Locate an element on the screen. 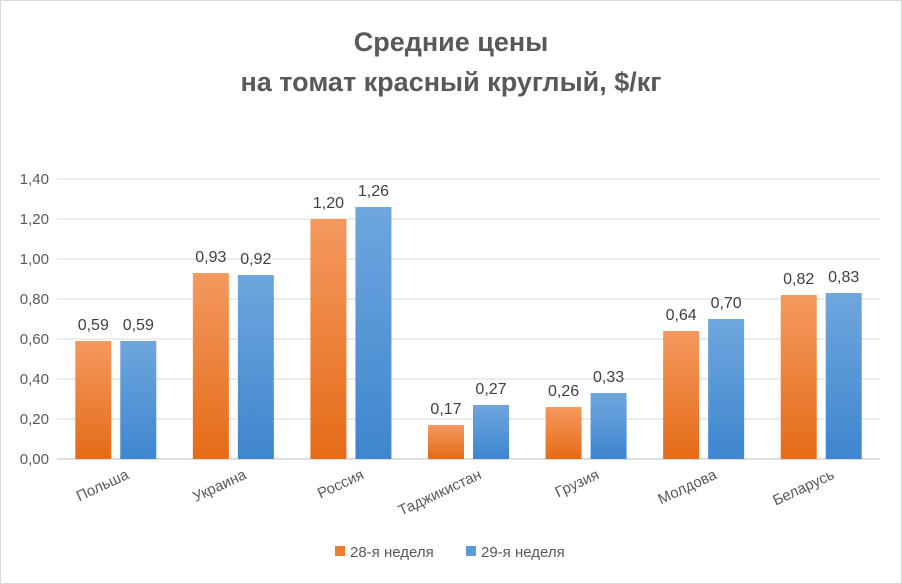  y-tick-label: 0,00 is located at coordinates (34, 459).